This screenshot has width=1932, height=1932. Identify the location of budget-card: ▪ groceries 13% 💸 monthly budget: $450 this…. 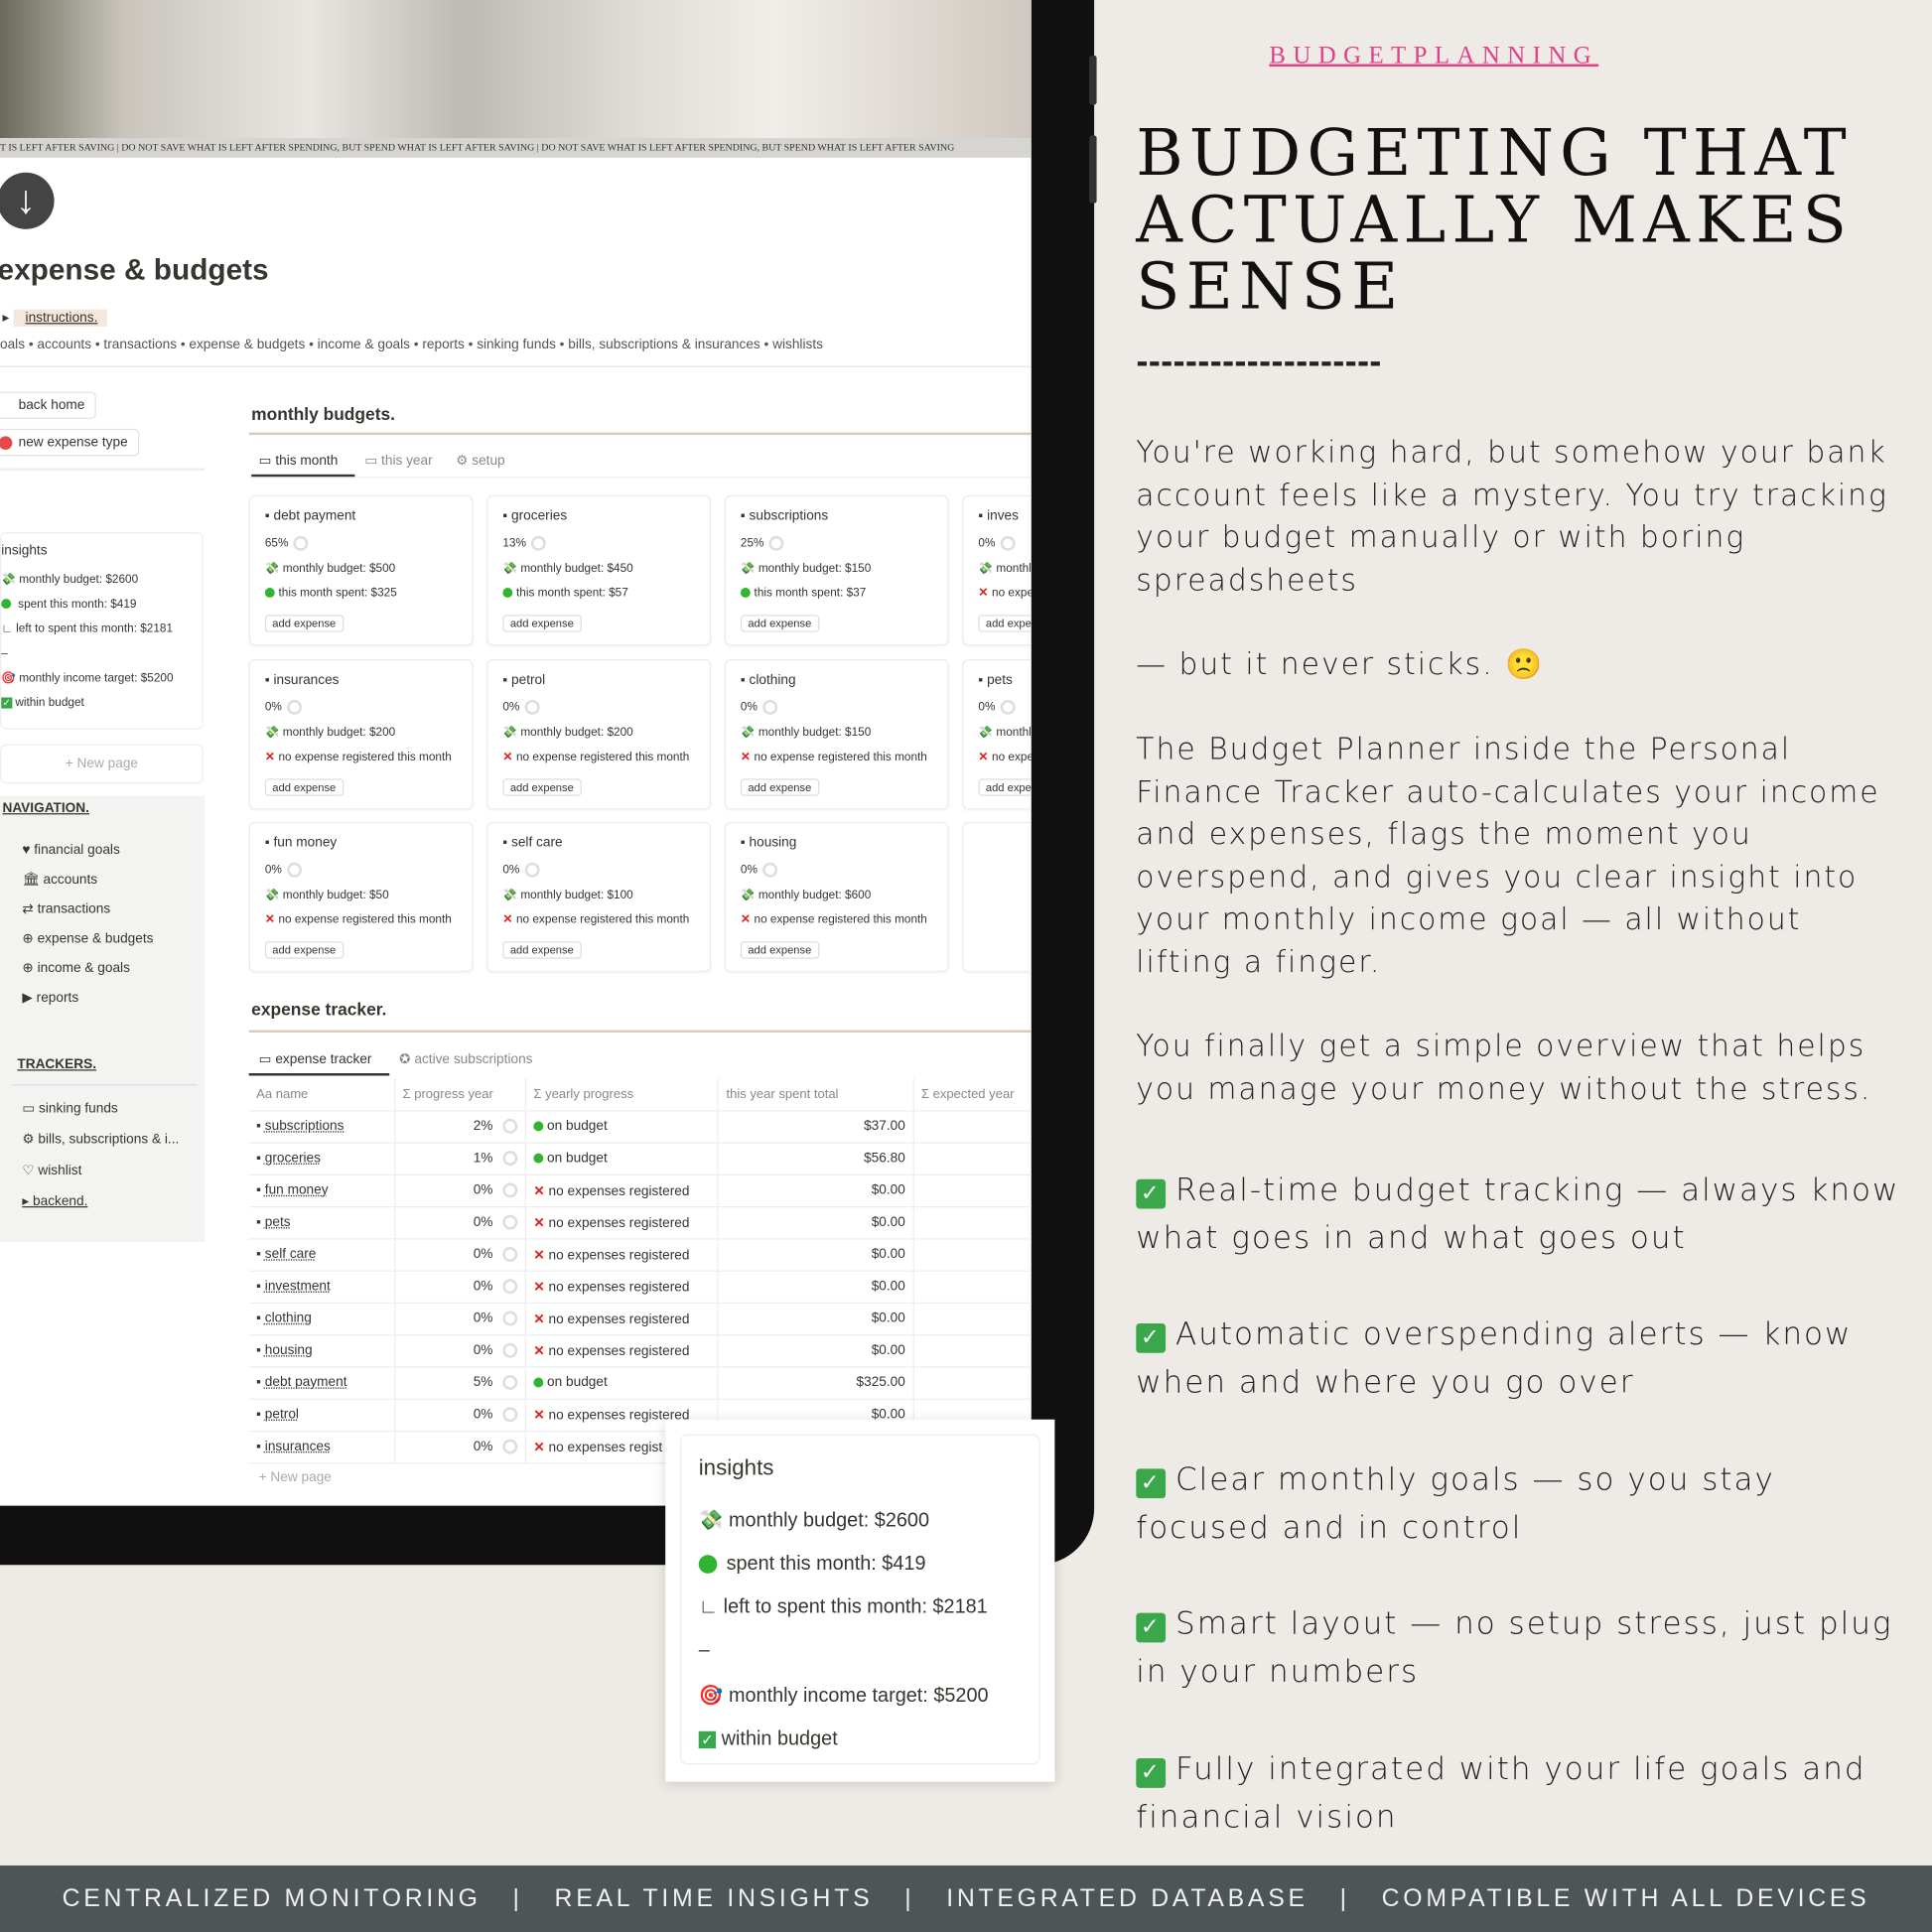
(599, 570).